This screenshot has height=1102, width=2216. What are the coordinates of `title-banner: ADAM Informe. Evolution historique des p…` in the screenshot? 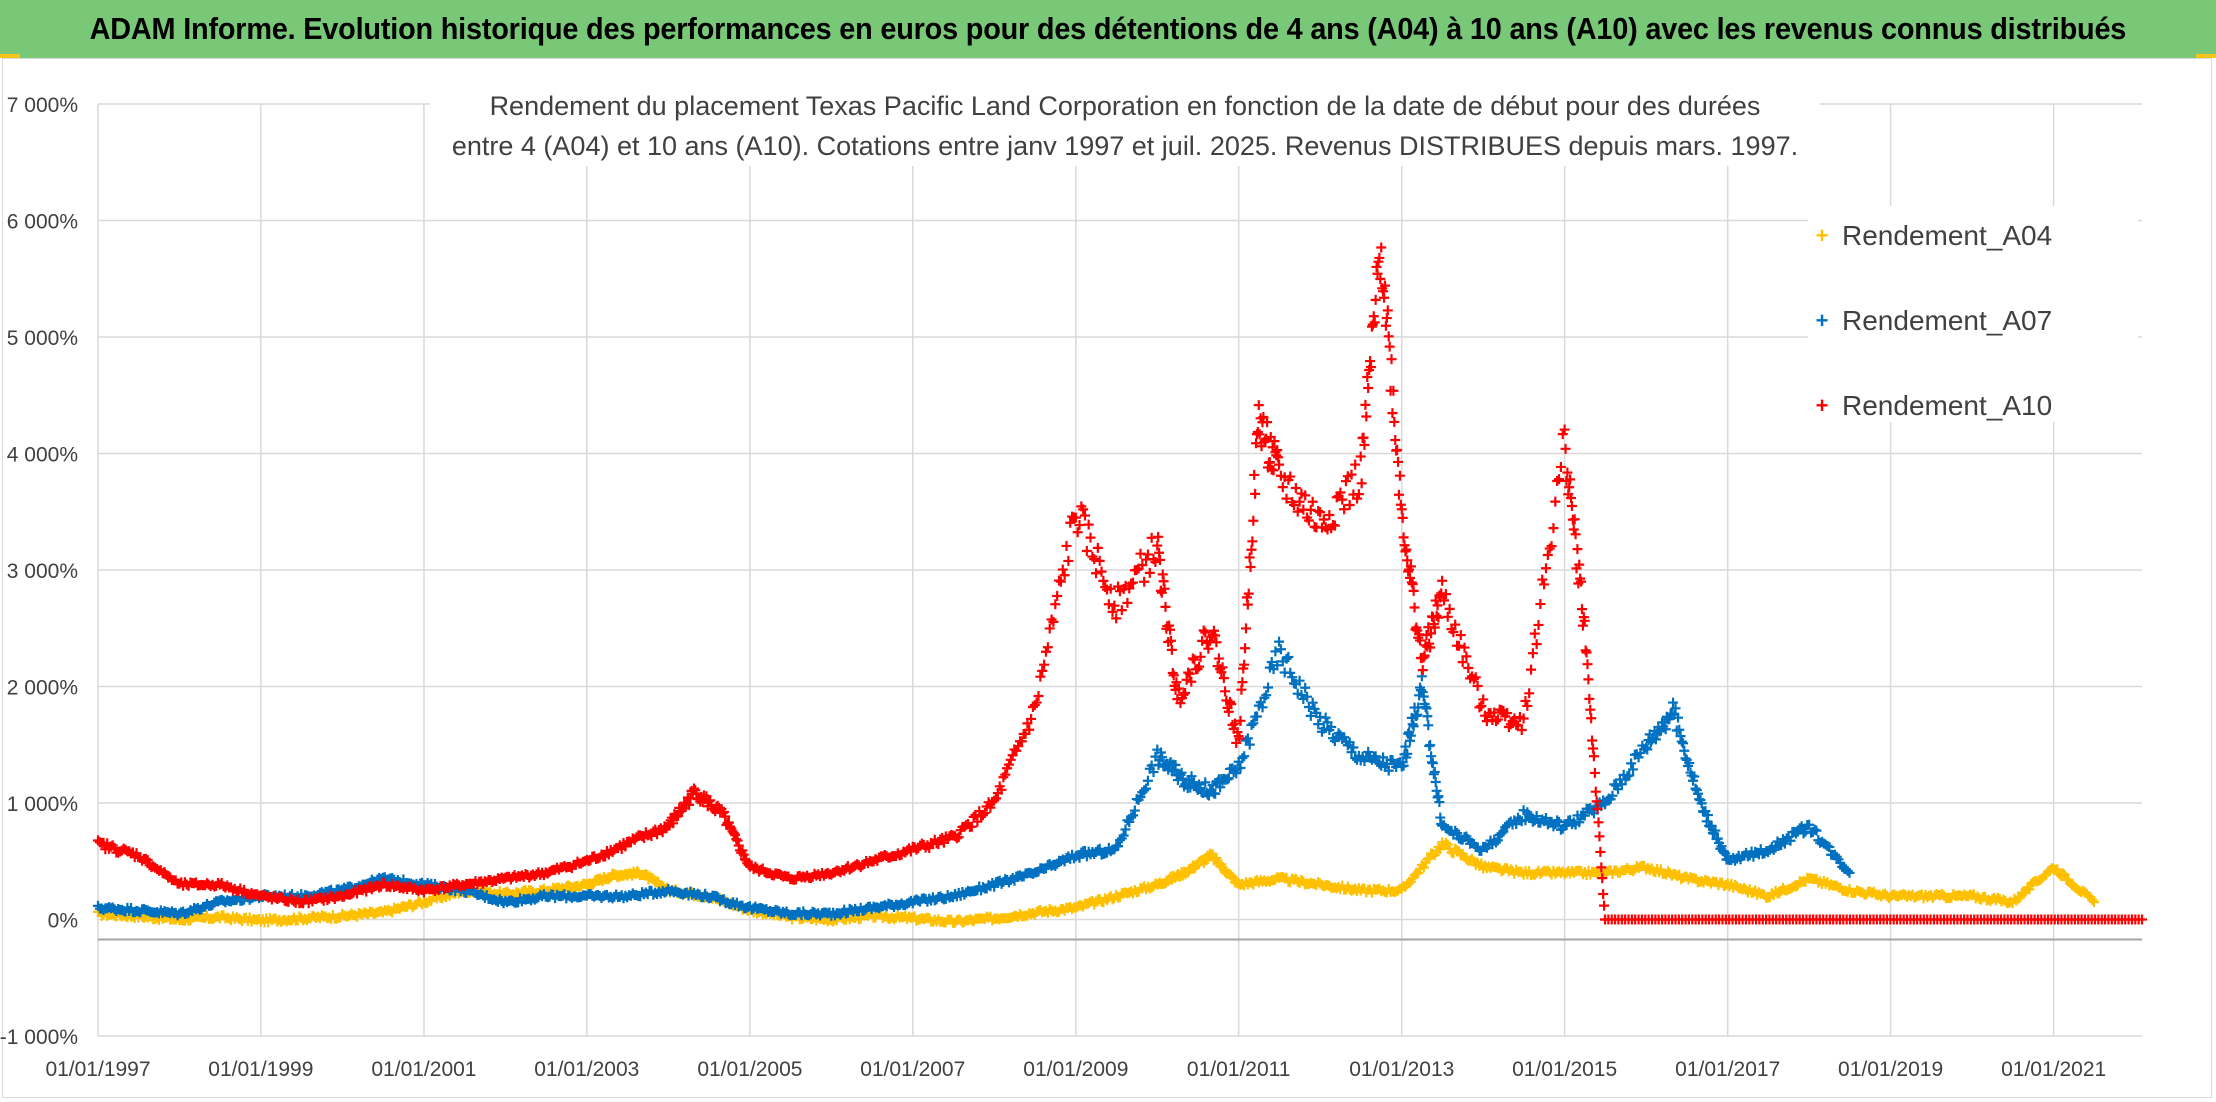 It's located at (1108, 29).